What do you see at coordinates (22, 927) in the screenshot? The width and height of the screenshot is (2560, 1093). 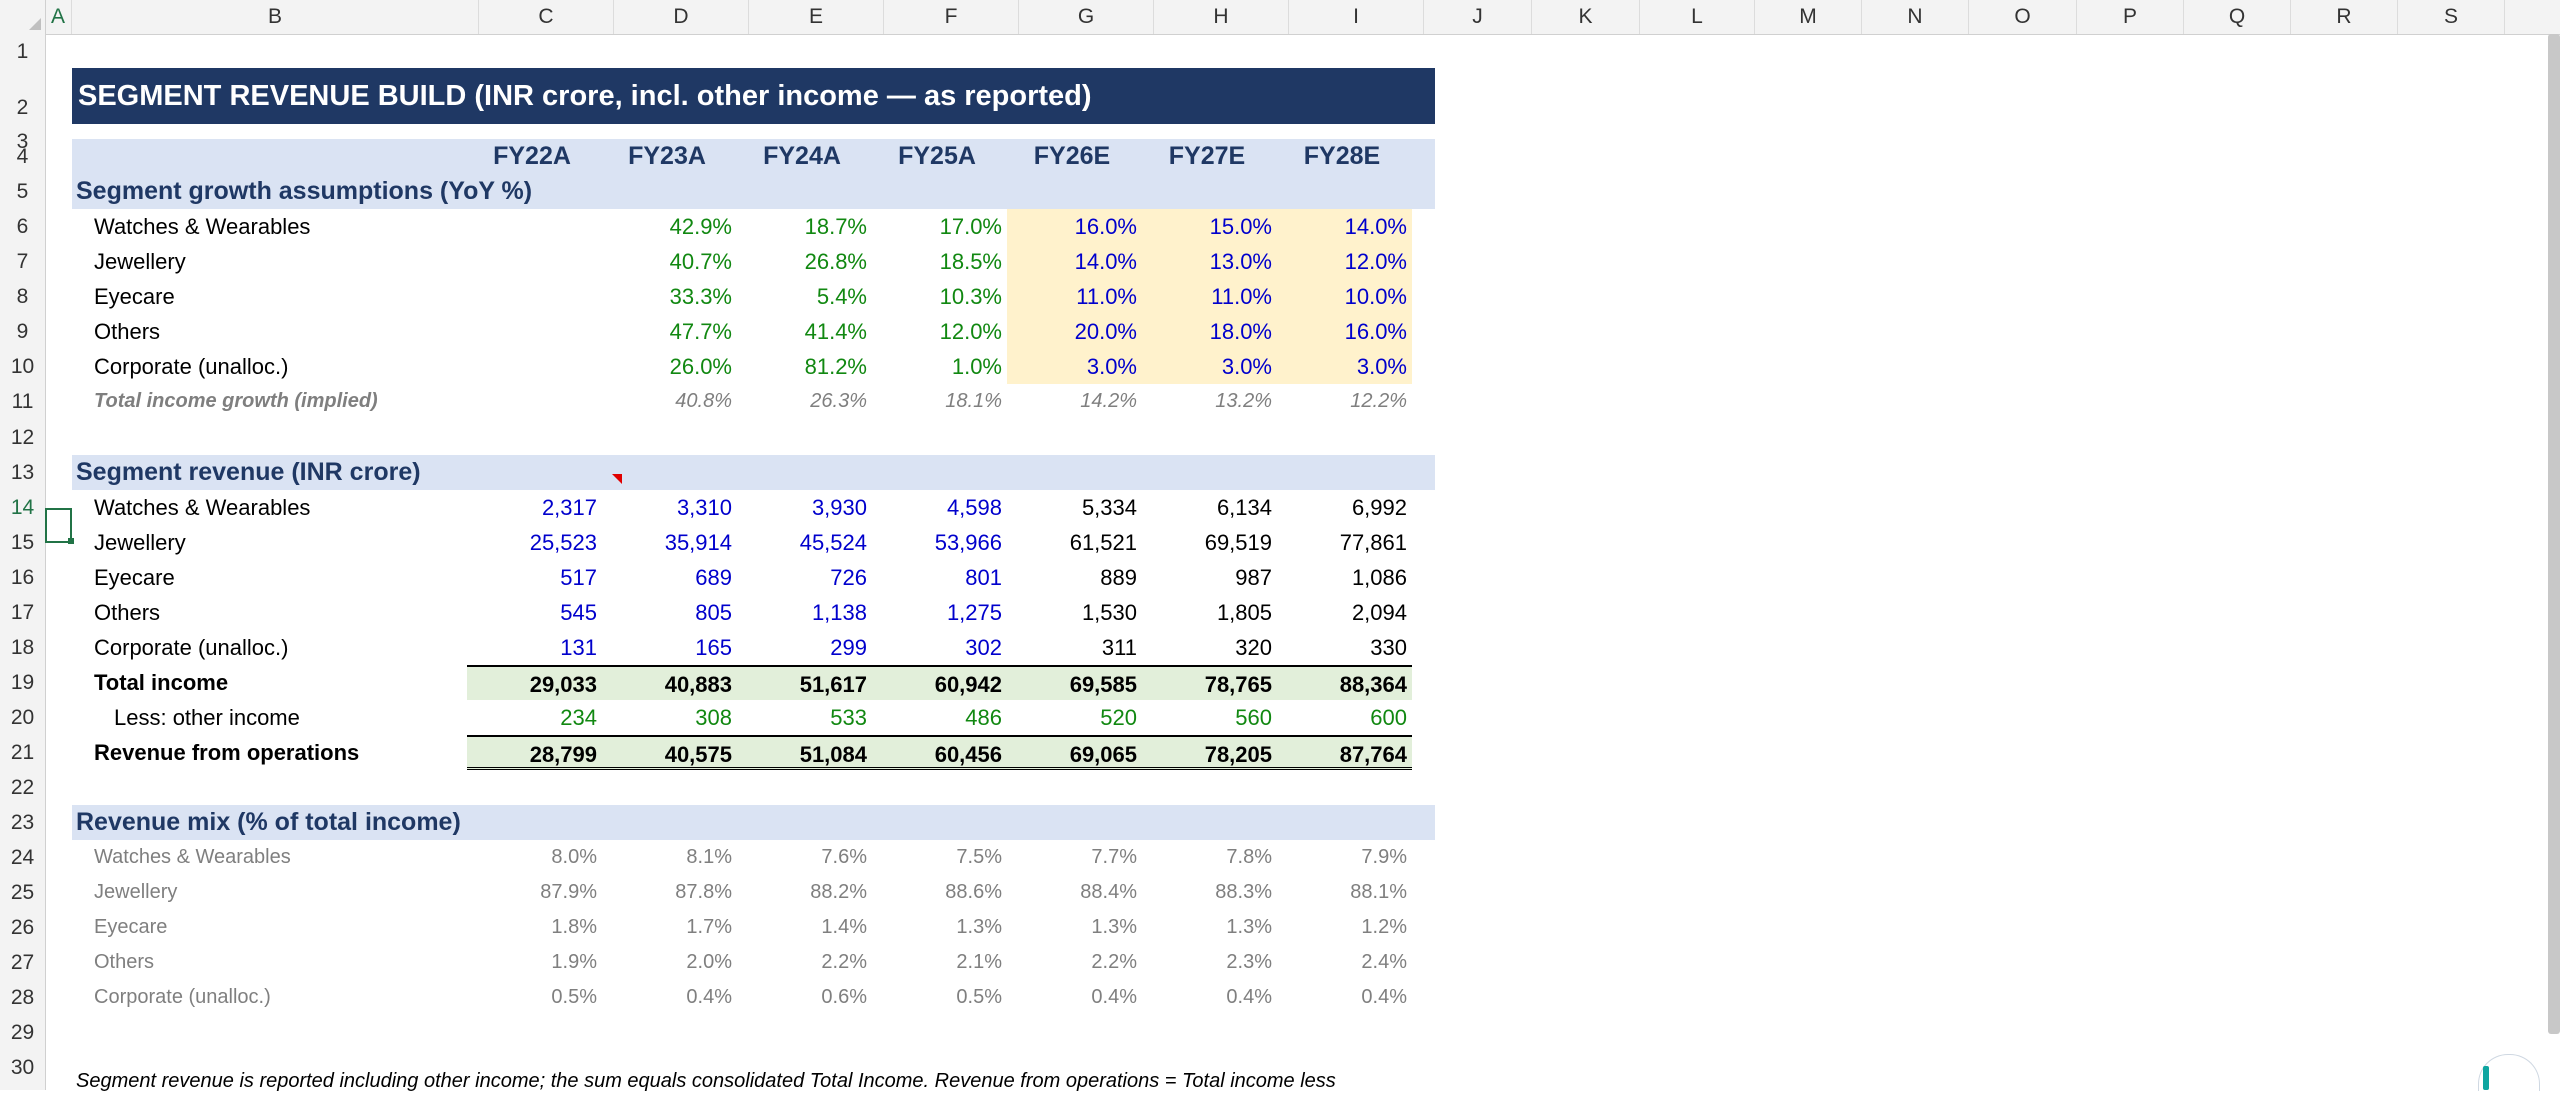 I see `row-header: 26` at bounding box center [22, 927].